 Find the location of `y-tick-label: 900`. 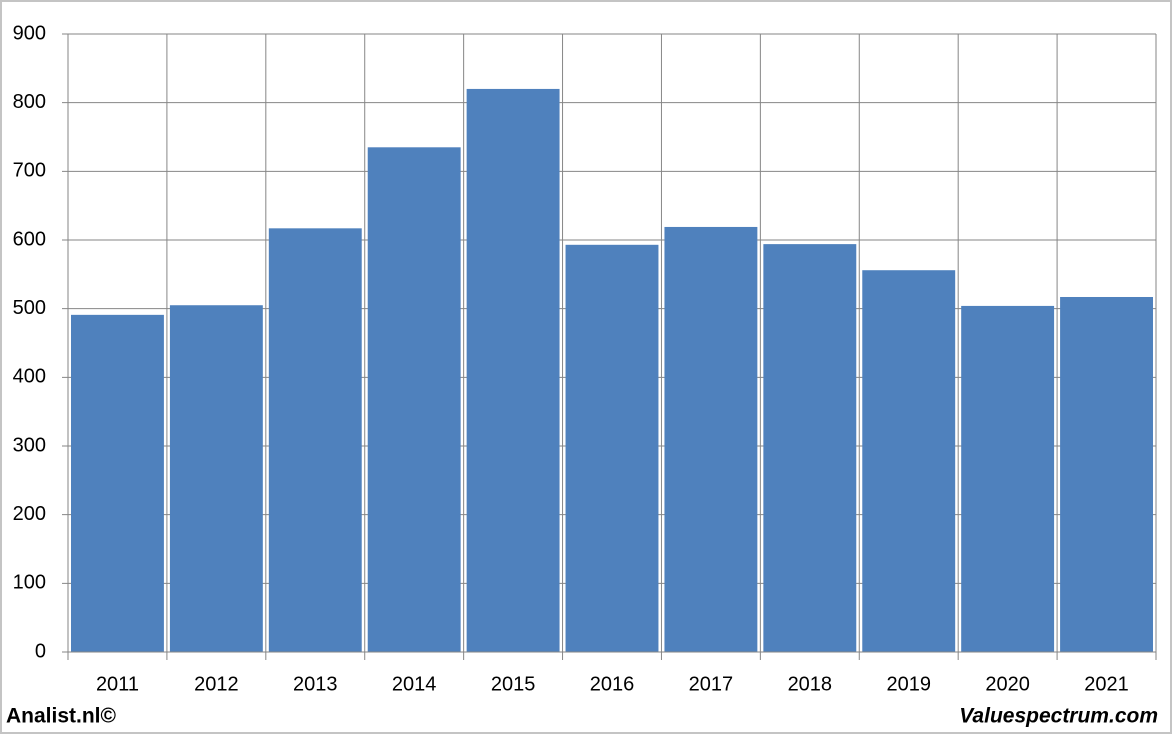

y-tick-label: 900 is located at coordinates (29, 33).